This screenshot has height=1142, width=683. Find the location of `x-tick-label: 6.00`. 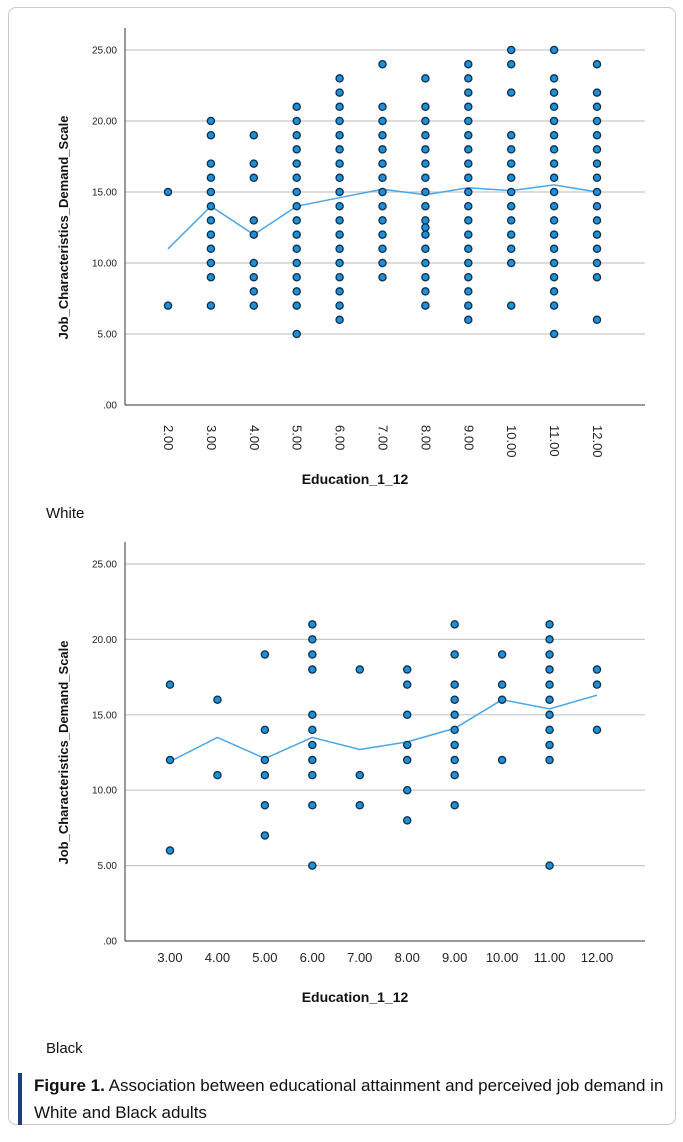

x-tick-label: 6.00 is located at coordinates (312, 957).